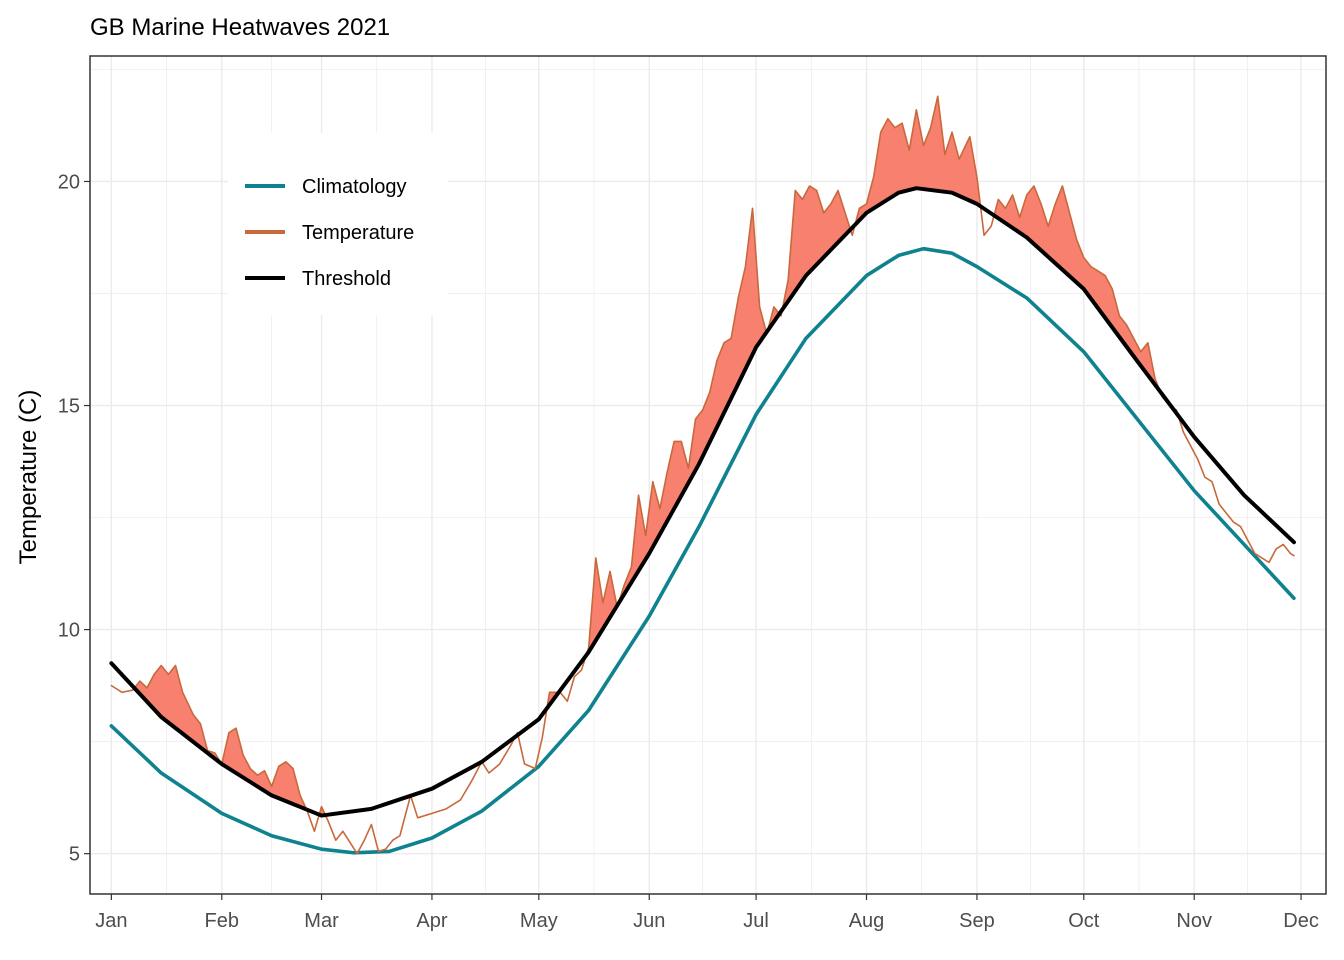 Image resolution: width=1344 pixels, height=960 pixels. I want to click on legend-label-temperature: Temperature, so click(358, 233).